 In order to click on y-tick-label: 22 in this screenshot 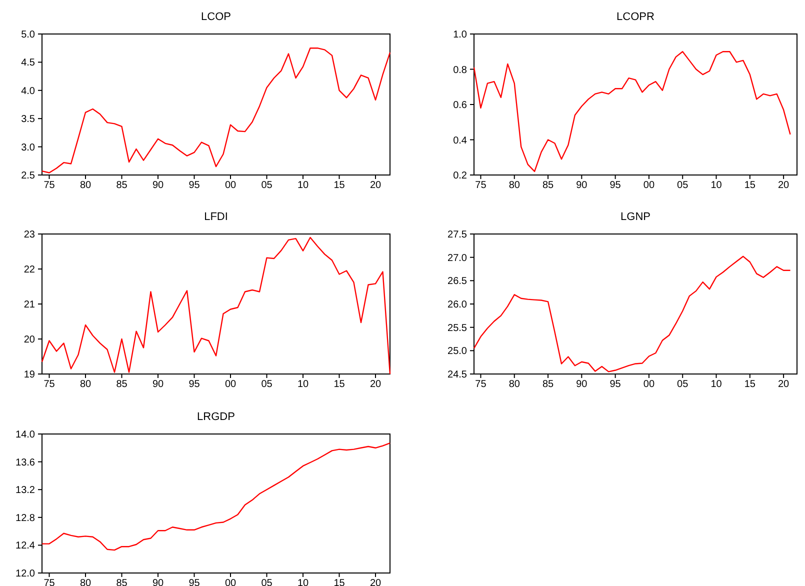, I will do `click(30, 270)`.